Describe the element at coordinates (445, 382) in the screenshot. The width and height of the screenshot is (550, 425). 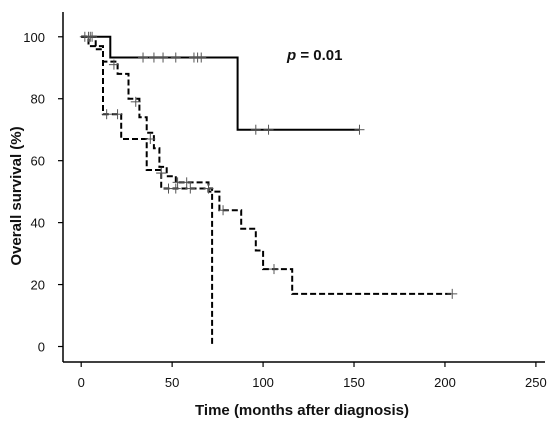
I see `x-tick-label: 200` at that location.